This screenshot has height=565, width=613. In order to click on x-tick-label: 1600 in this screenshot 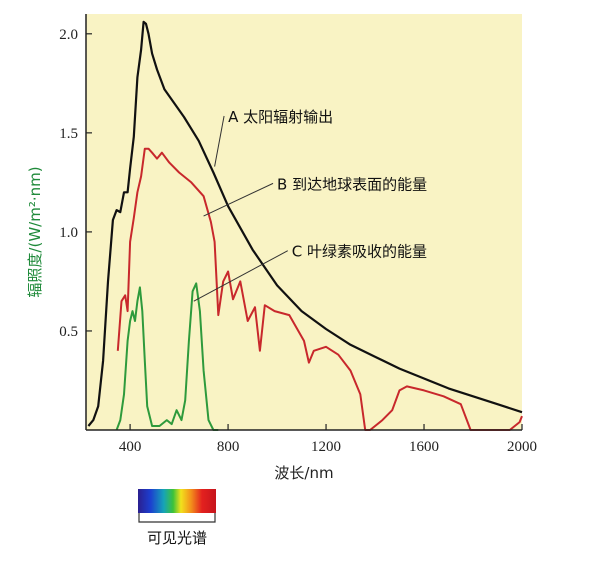, I will do `click(424, 447)`.